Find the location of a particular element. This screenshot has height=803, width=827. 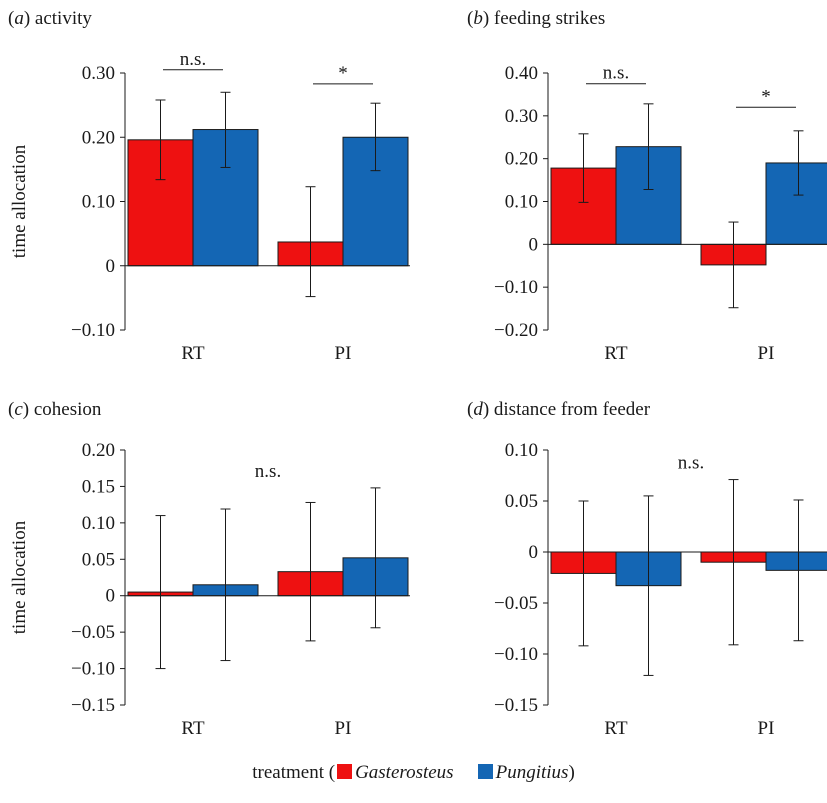

panel-a-significance-label: * is located at coordinates (343, 73).